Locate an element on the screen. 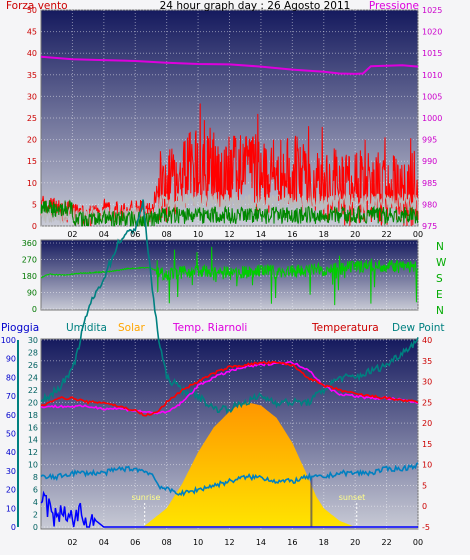  temp-axis-tick-label: 5 is located at coordinates (424, 485).